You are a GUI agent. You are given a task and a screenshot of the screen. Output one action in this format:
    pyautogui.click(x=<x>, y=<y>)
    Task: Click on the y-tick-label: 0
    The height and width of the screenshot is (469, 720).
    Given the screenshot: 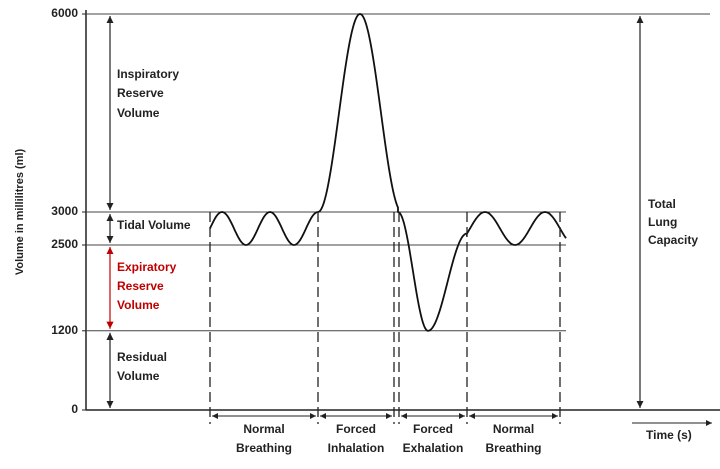 What is the action you would take?
    pyautogui.click(x=74, y=409)
    